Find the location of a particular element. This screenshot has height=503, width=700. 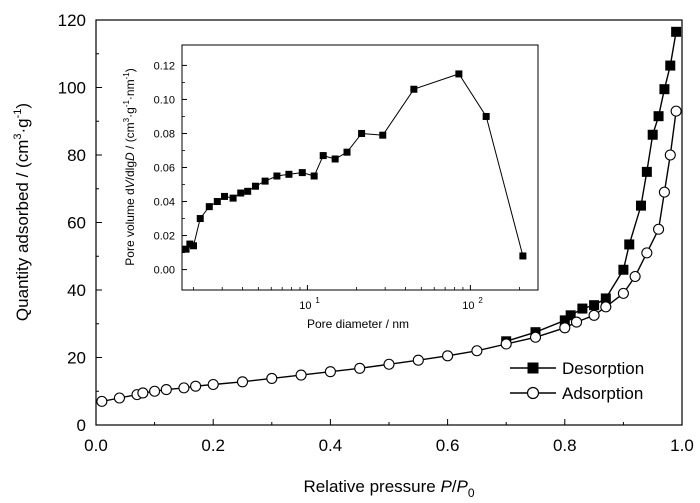

inset-y-tick-label: 0.06 is located at coordinates (164, 169).